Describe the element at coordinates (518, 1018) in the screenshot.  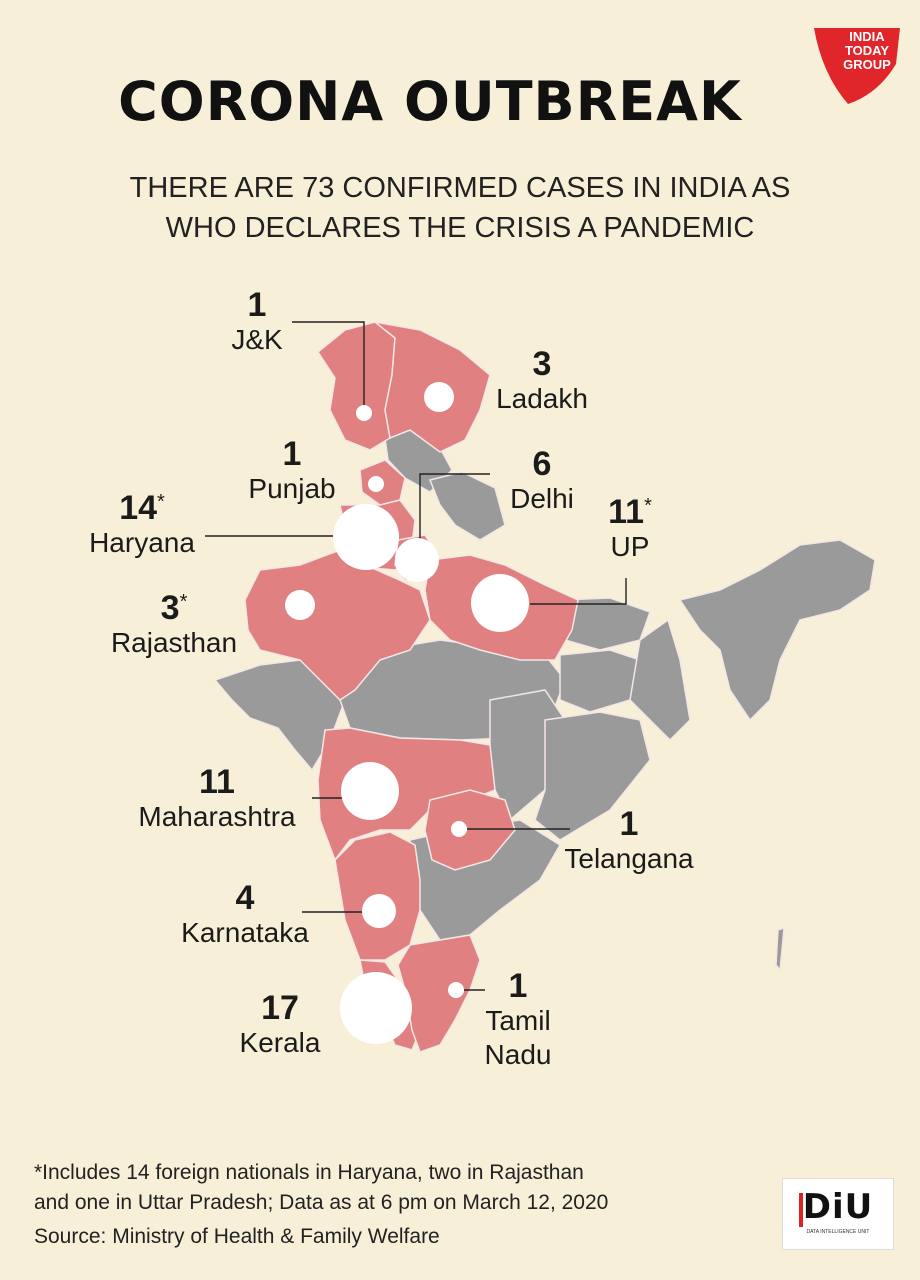
I see `label-tamil-nadu: 1 Tamil Nadu` at that location.